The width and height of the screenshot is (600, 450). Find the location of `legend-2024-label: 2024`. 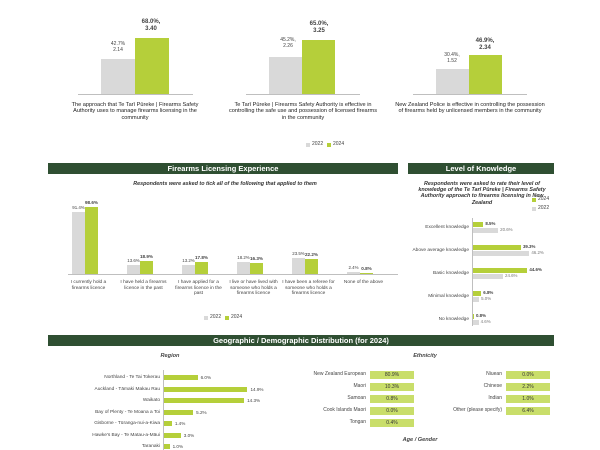

legend-2024-label: 2024 is located at coordinates (339, 144).